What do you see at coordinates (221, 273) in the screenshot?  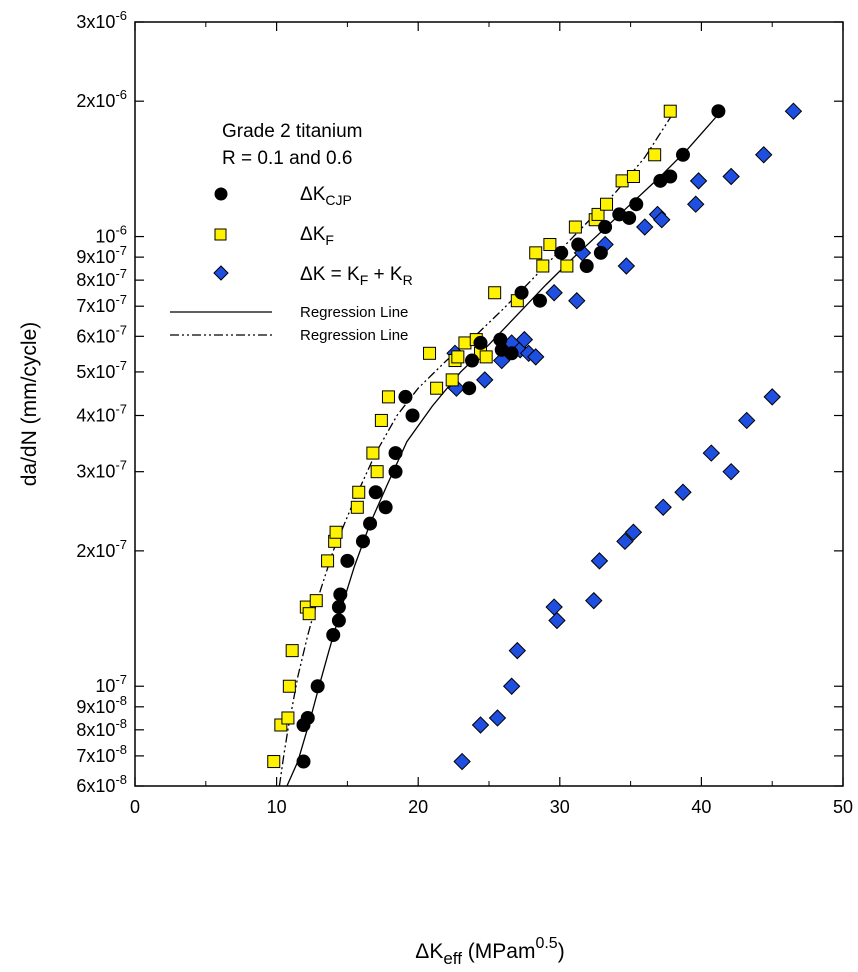 I see `legend-marker-kfr` at bounding box center [221, 273].